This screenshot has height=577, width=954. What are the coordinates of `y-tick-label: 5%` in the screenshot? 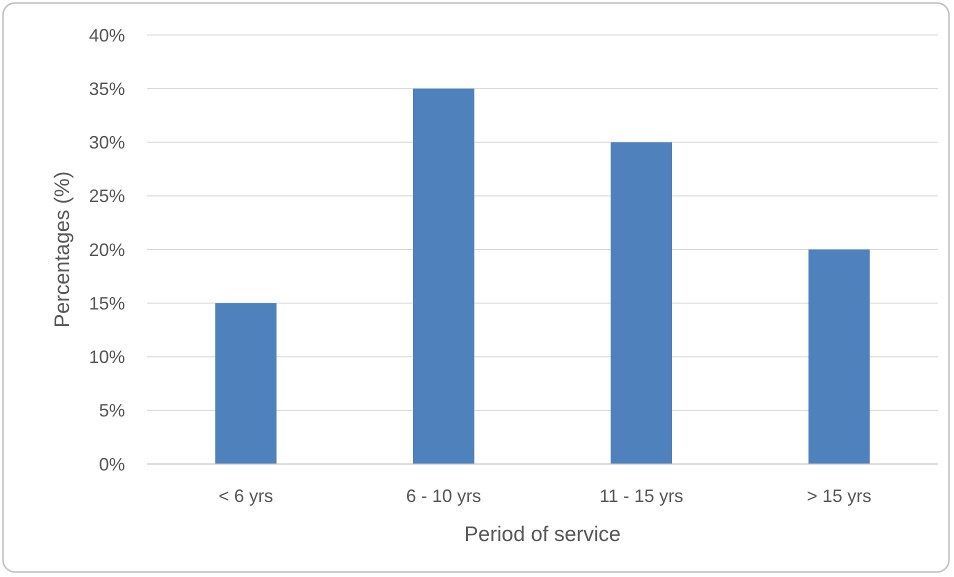 It's located at (111, 410).